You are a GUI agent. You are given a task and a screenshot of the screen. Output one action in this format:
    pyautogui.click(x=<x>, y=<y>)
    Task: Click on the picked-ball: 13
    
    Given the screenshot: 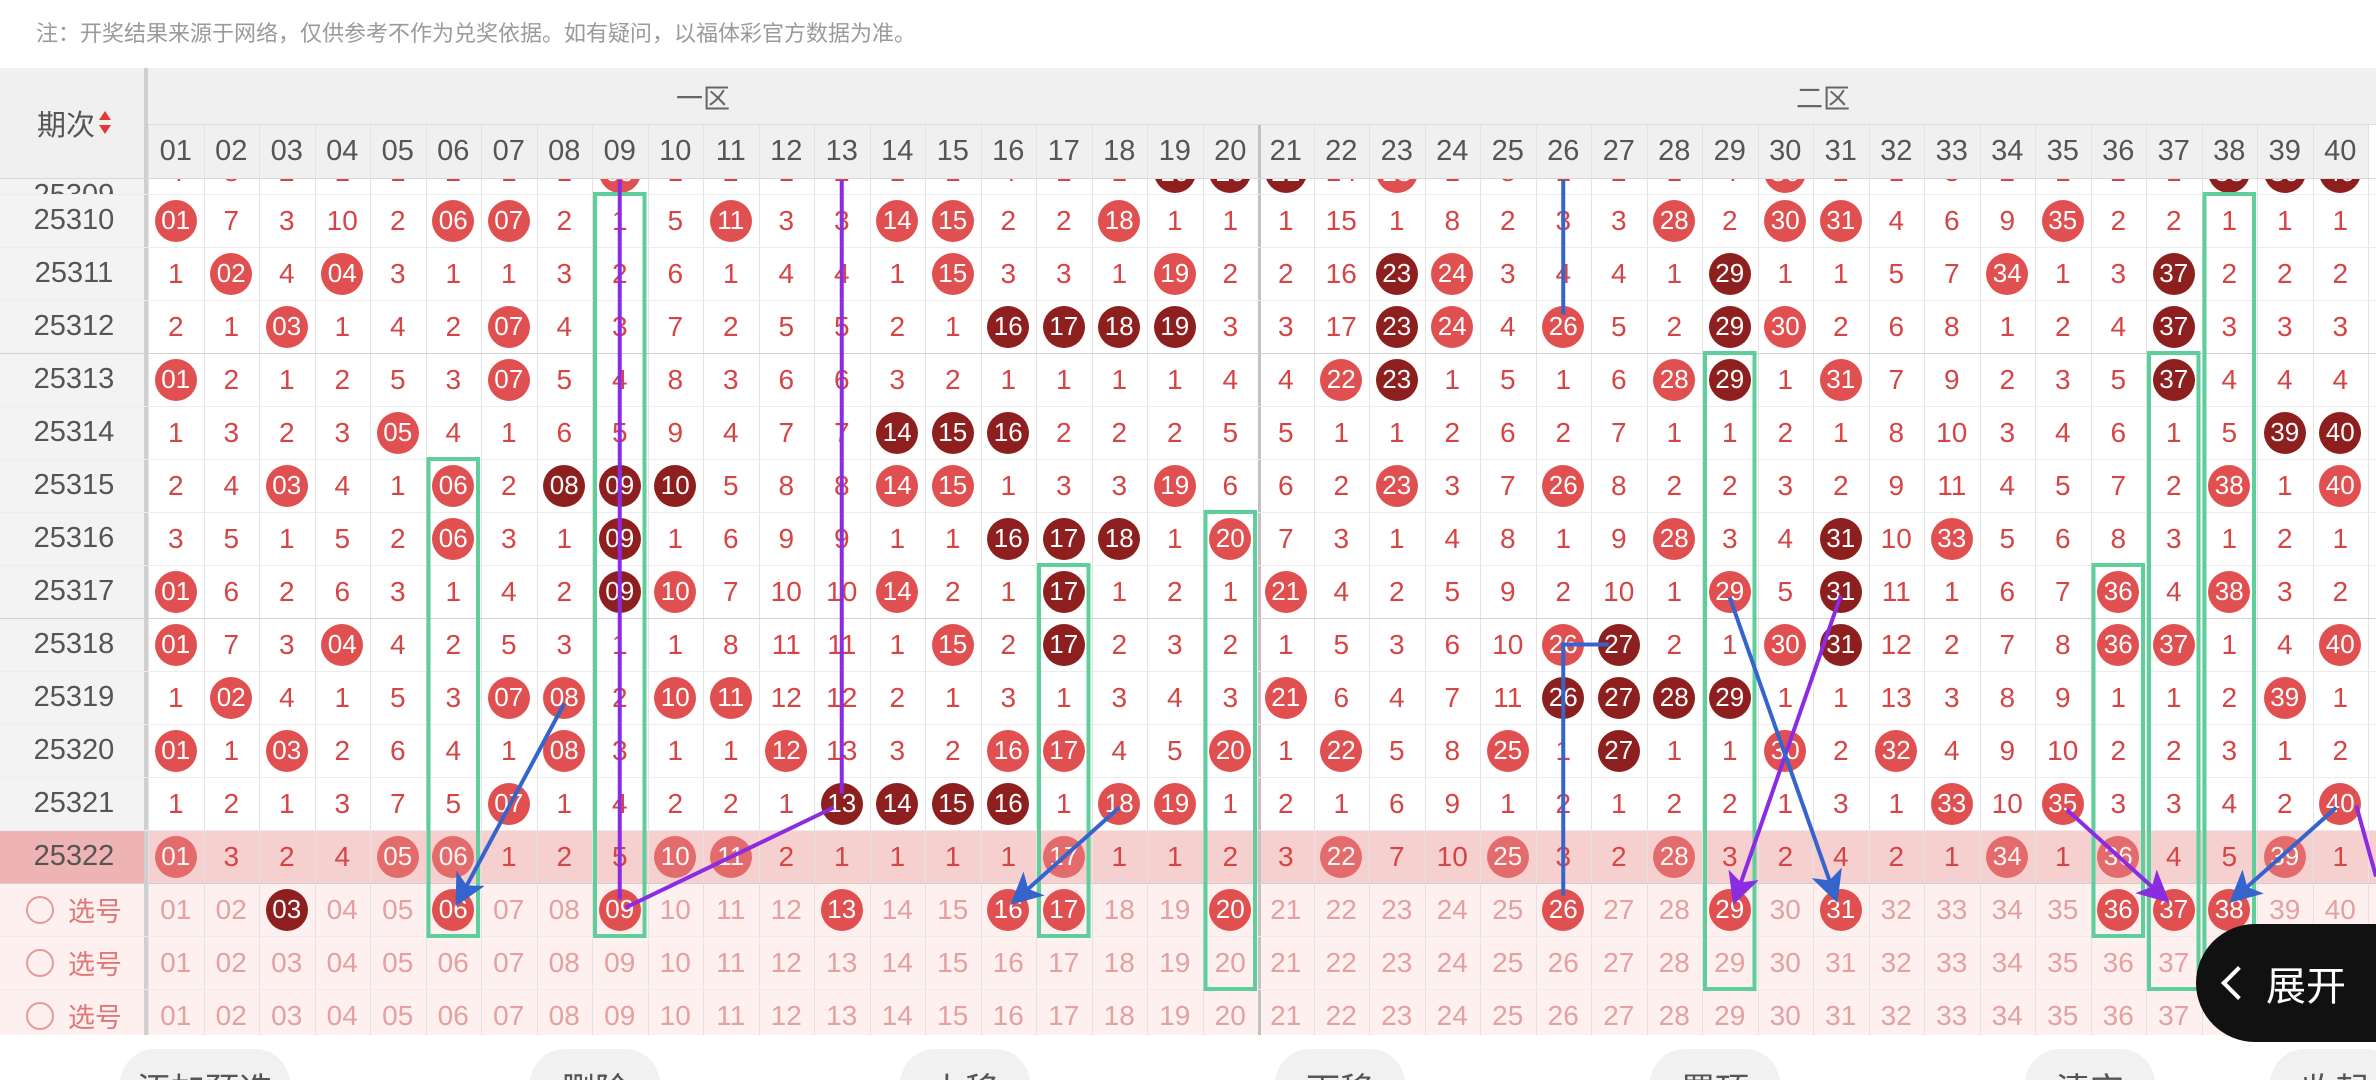 What is the action you would take?
    pyautogui.click(x=841, y=909)
    